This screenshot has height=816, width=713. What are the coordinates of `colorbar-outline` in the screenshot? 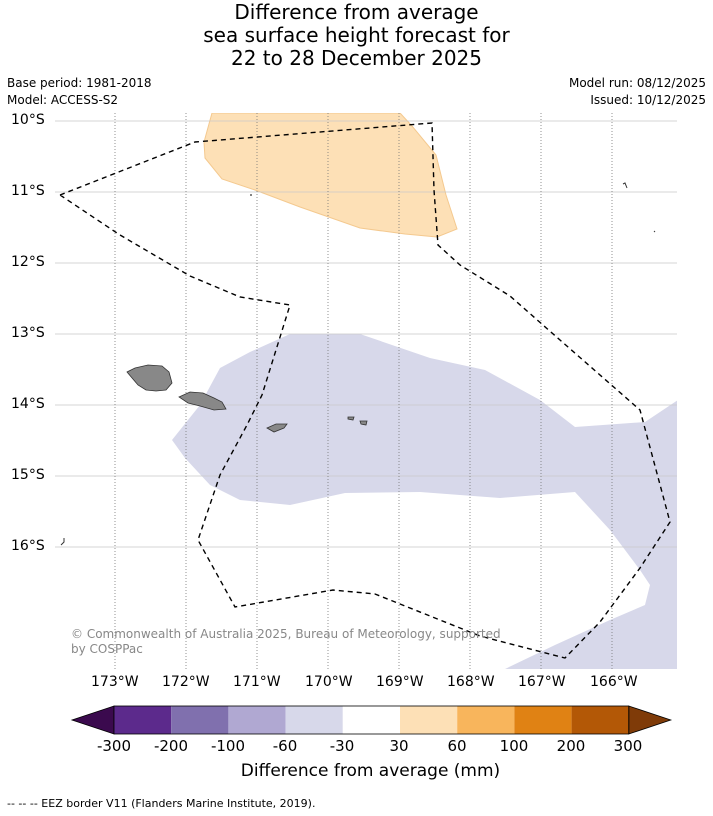 It's located at (371, 720).